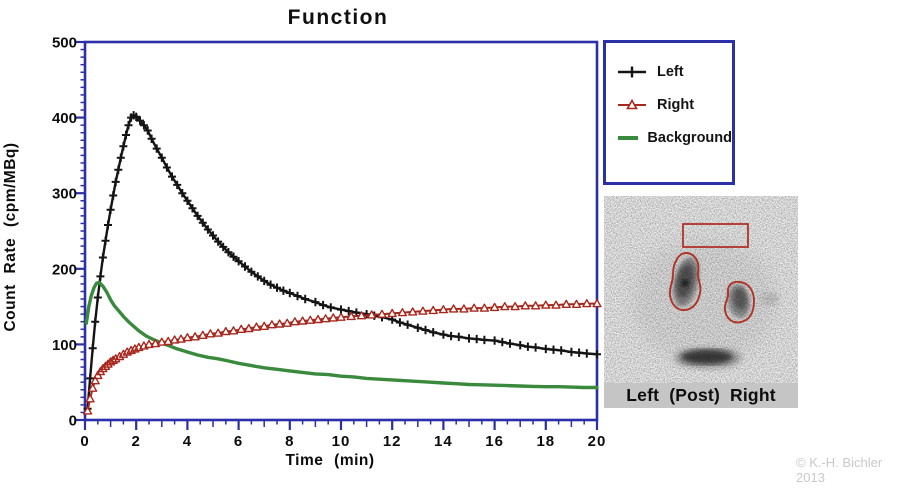 This screenshot has height=495, width=900. I want to click on legend-item-right: Right, so click(674, 105).